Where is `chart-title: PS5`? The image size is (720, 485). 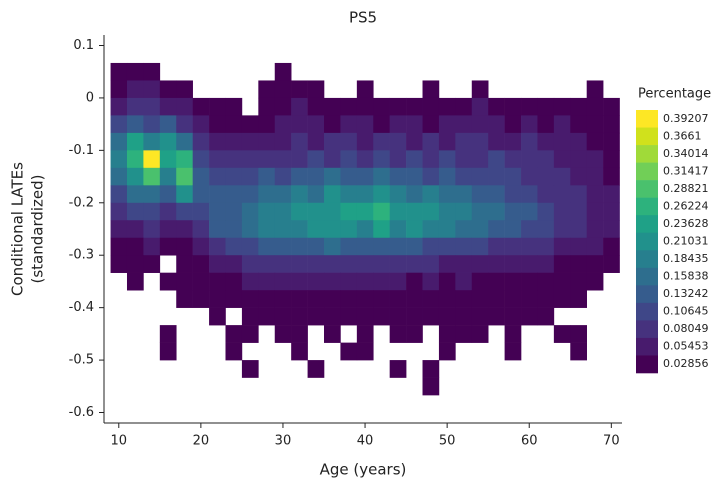
chart-title: PS5 is located at coordinates (363, 18).